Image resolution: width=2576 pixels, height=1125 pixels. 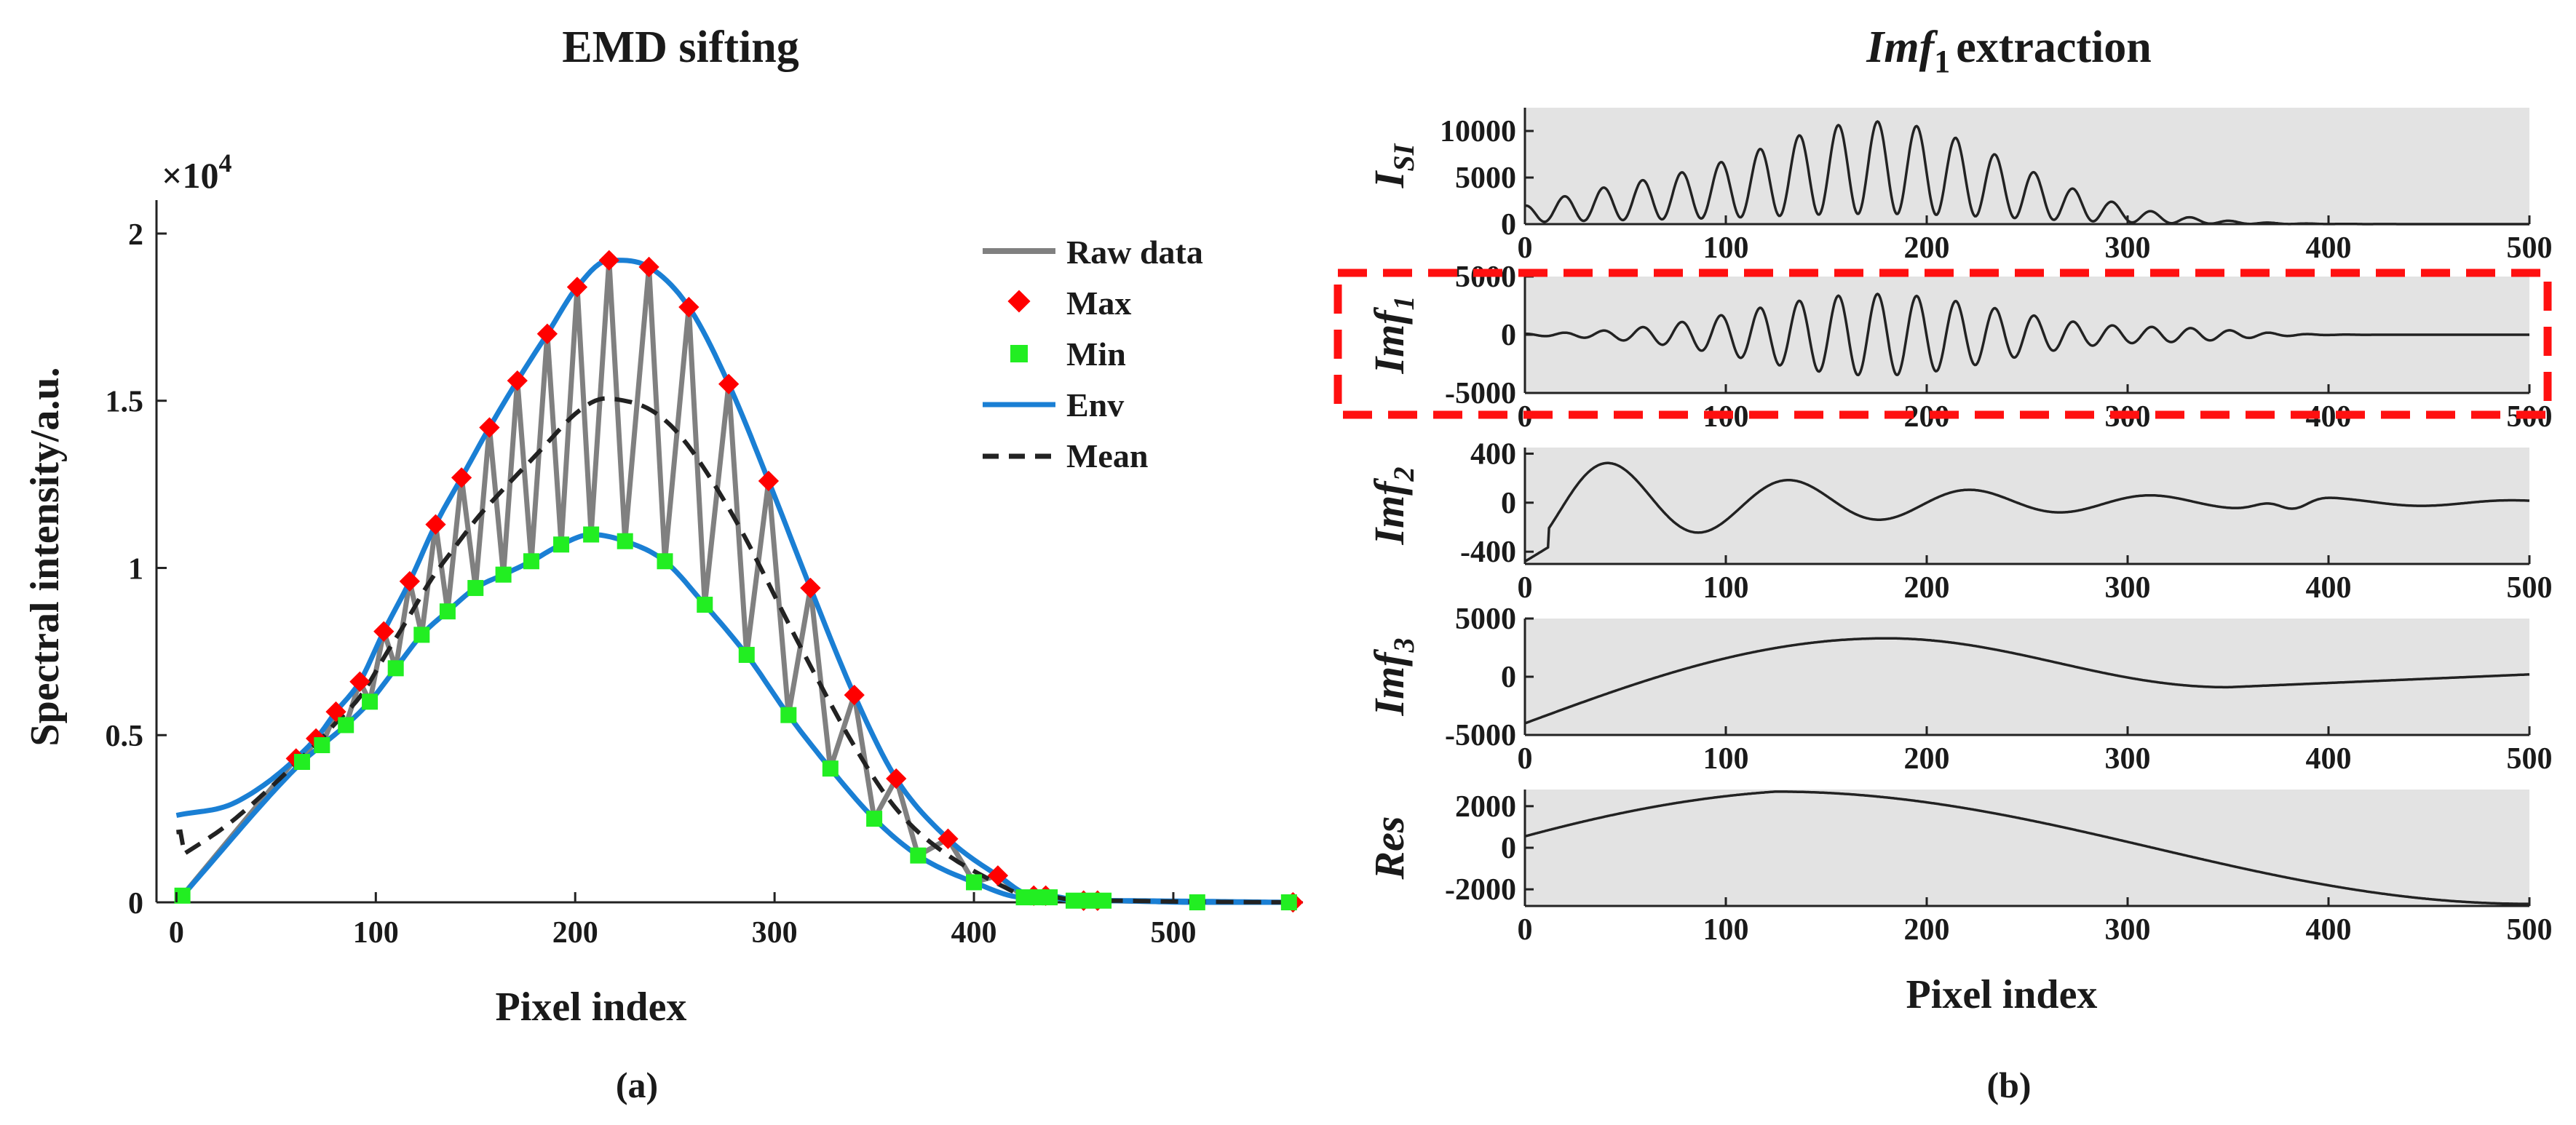 What do you see at coordinates (1134, 253) in the screenshot?
I see `legend-label-raw: Raw data` at bounding box center [1134, 253].